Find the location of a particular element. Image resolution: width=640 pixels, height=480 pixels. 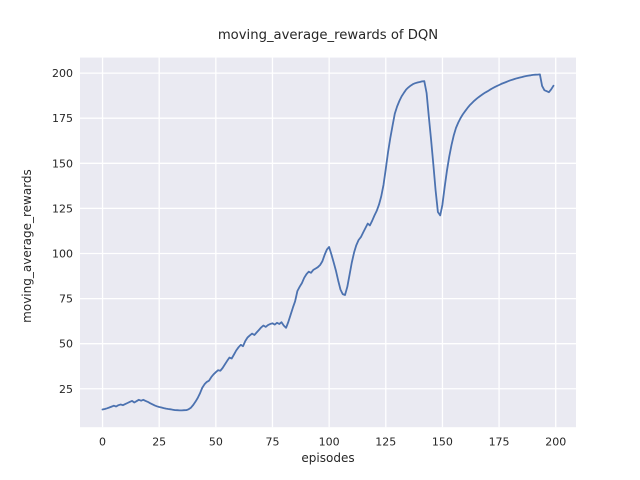

x-tick-label: 25 is located at coordinates (159, 442).